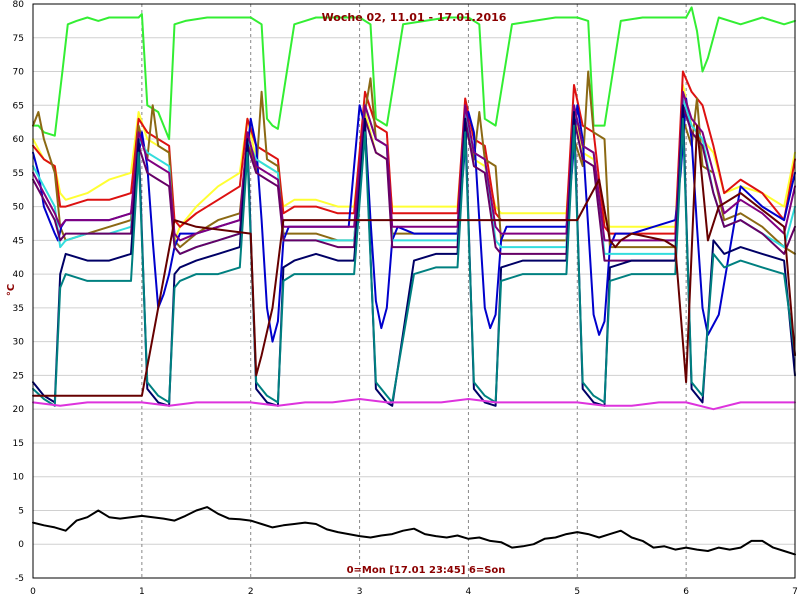  Describe the element at coordinates (18, 174) in the screenshot. I see `y-tick-label: 55` at that location.